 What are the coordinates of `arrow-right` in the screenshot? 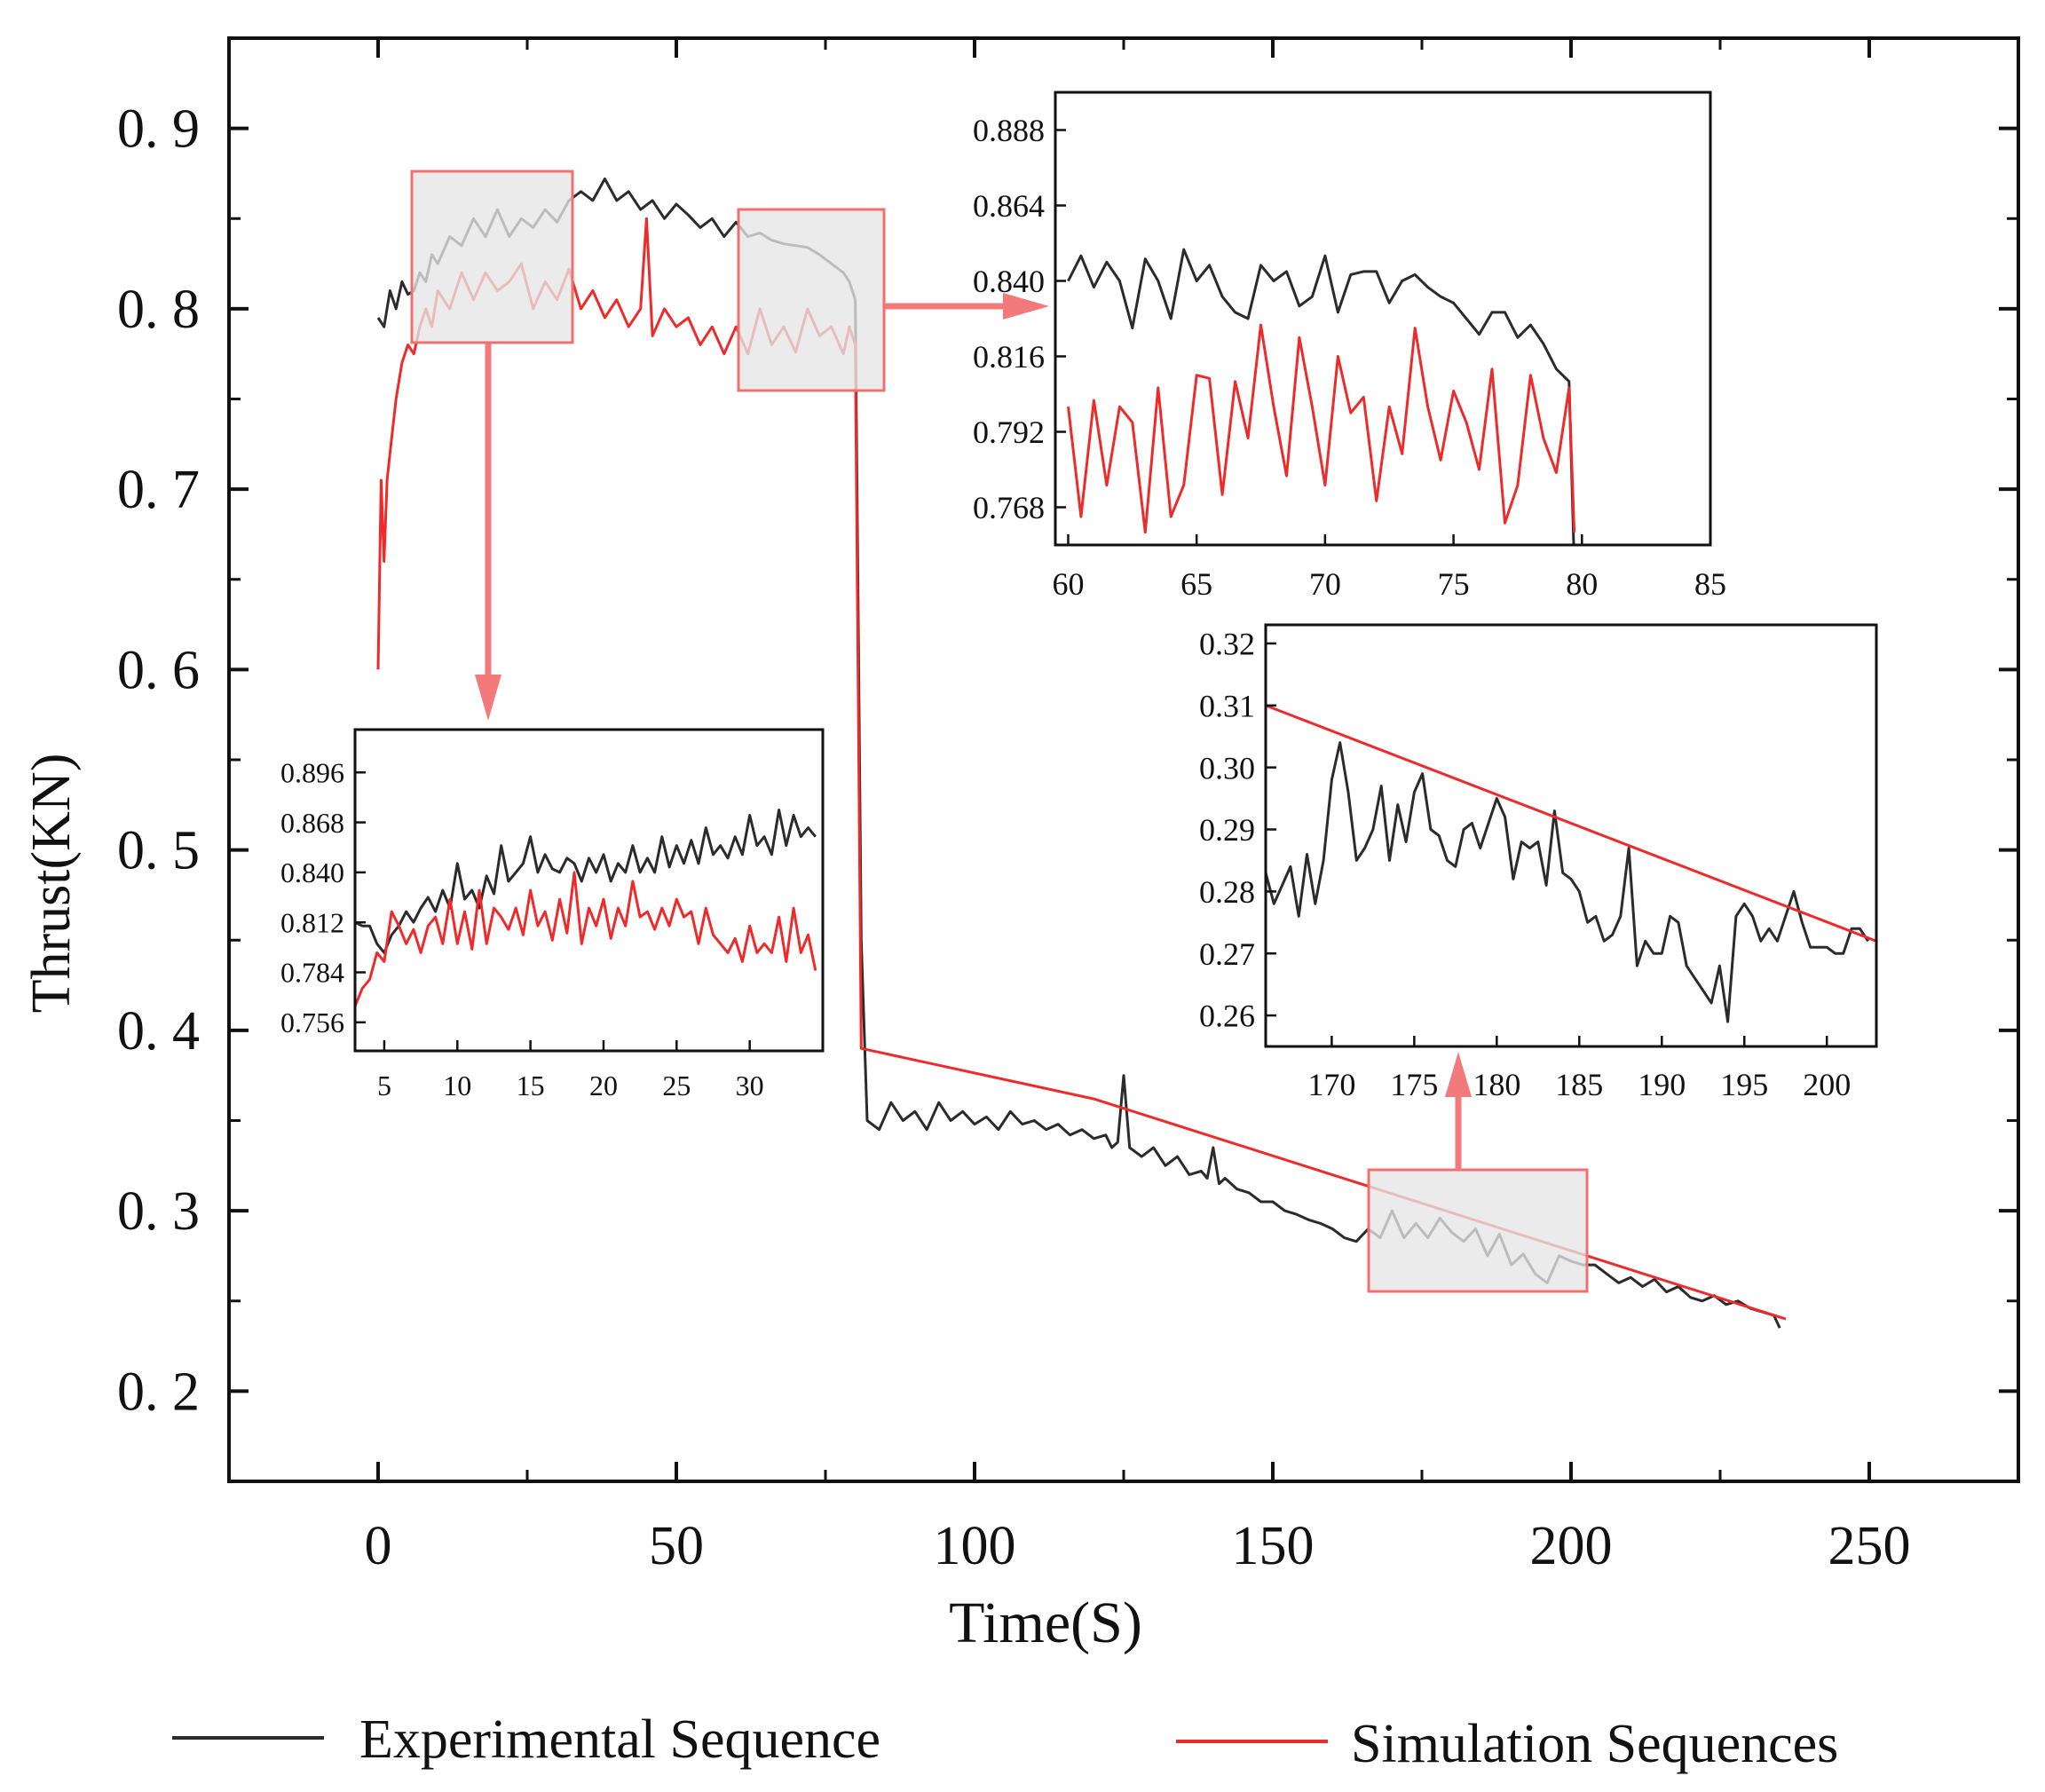 It's located at (967, 306).